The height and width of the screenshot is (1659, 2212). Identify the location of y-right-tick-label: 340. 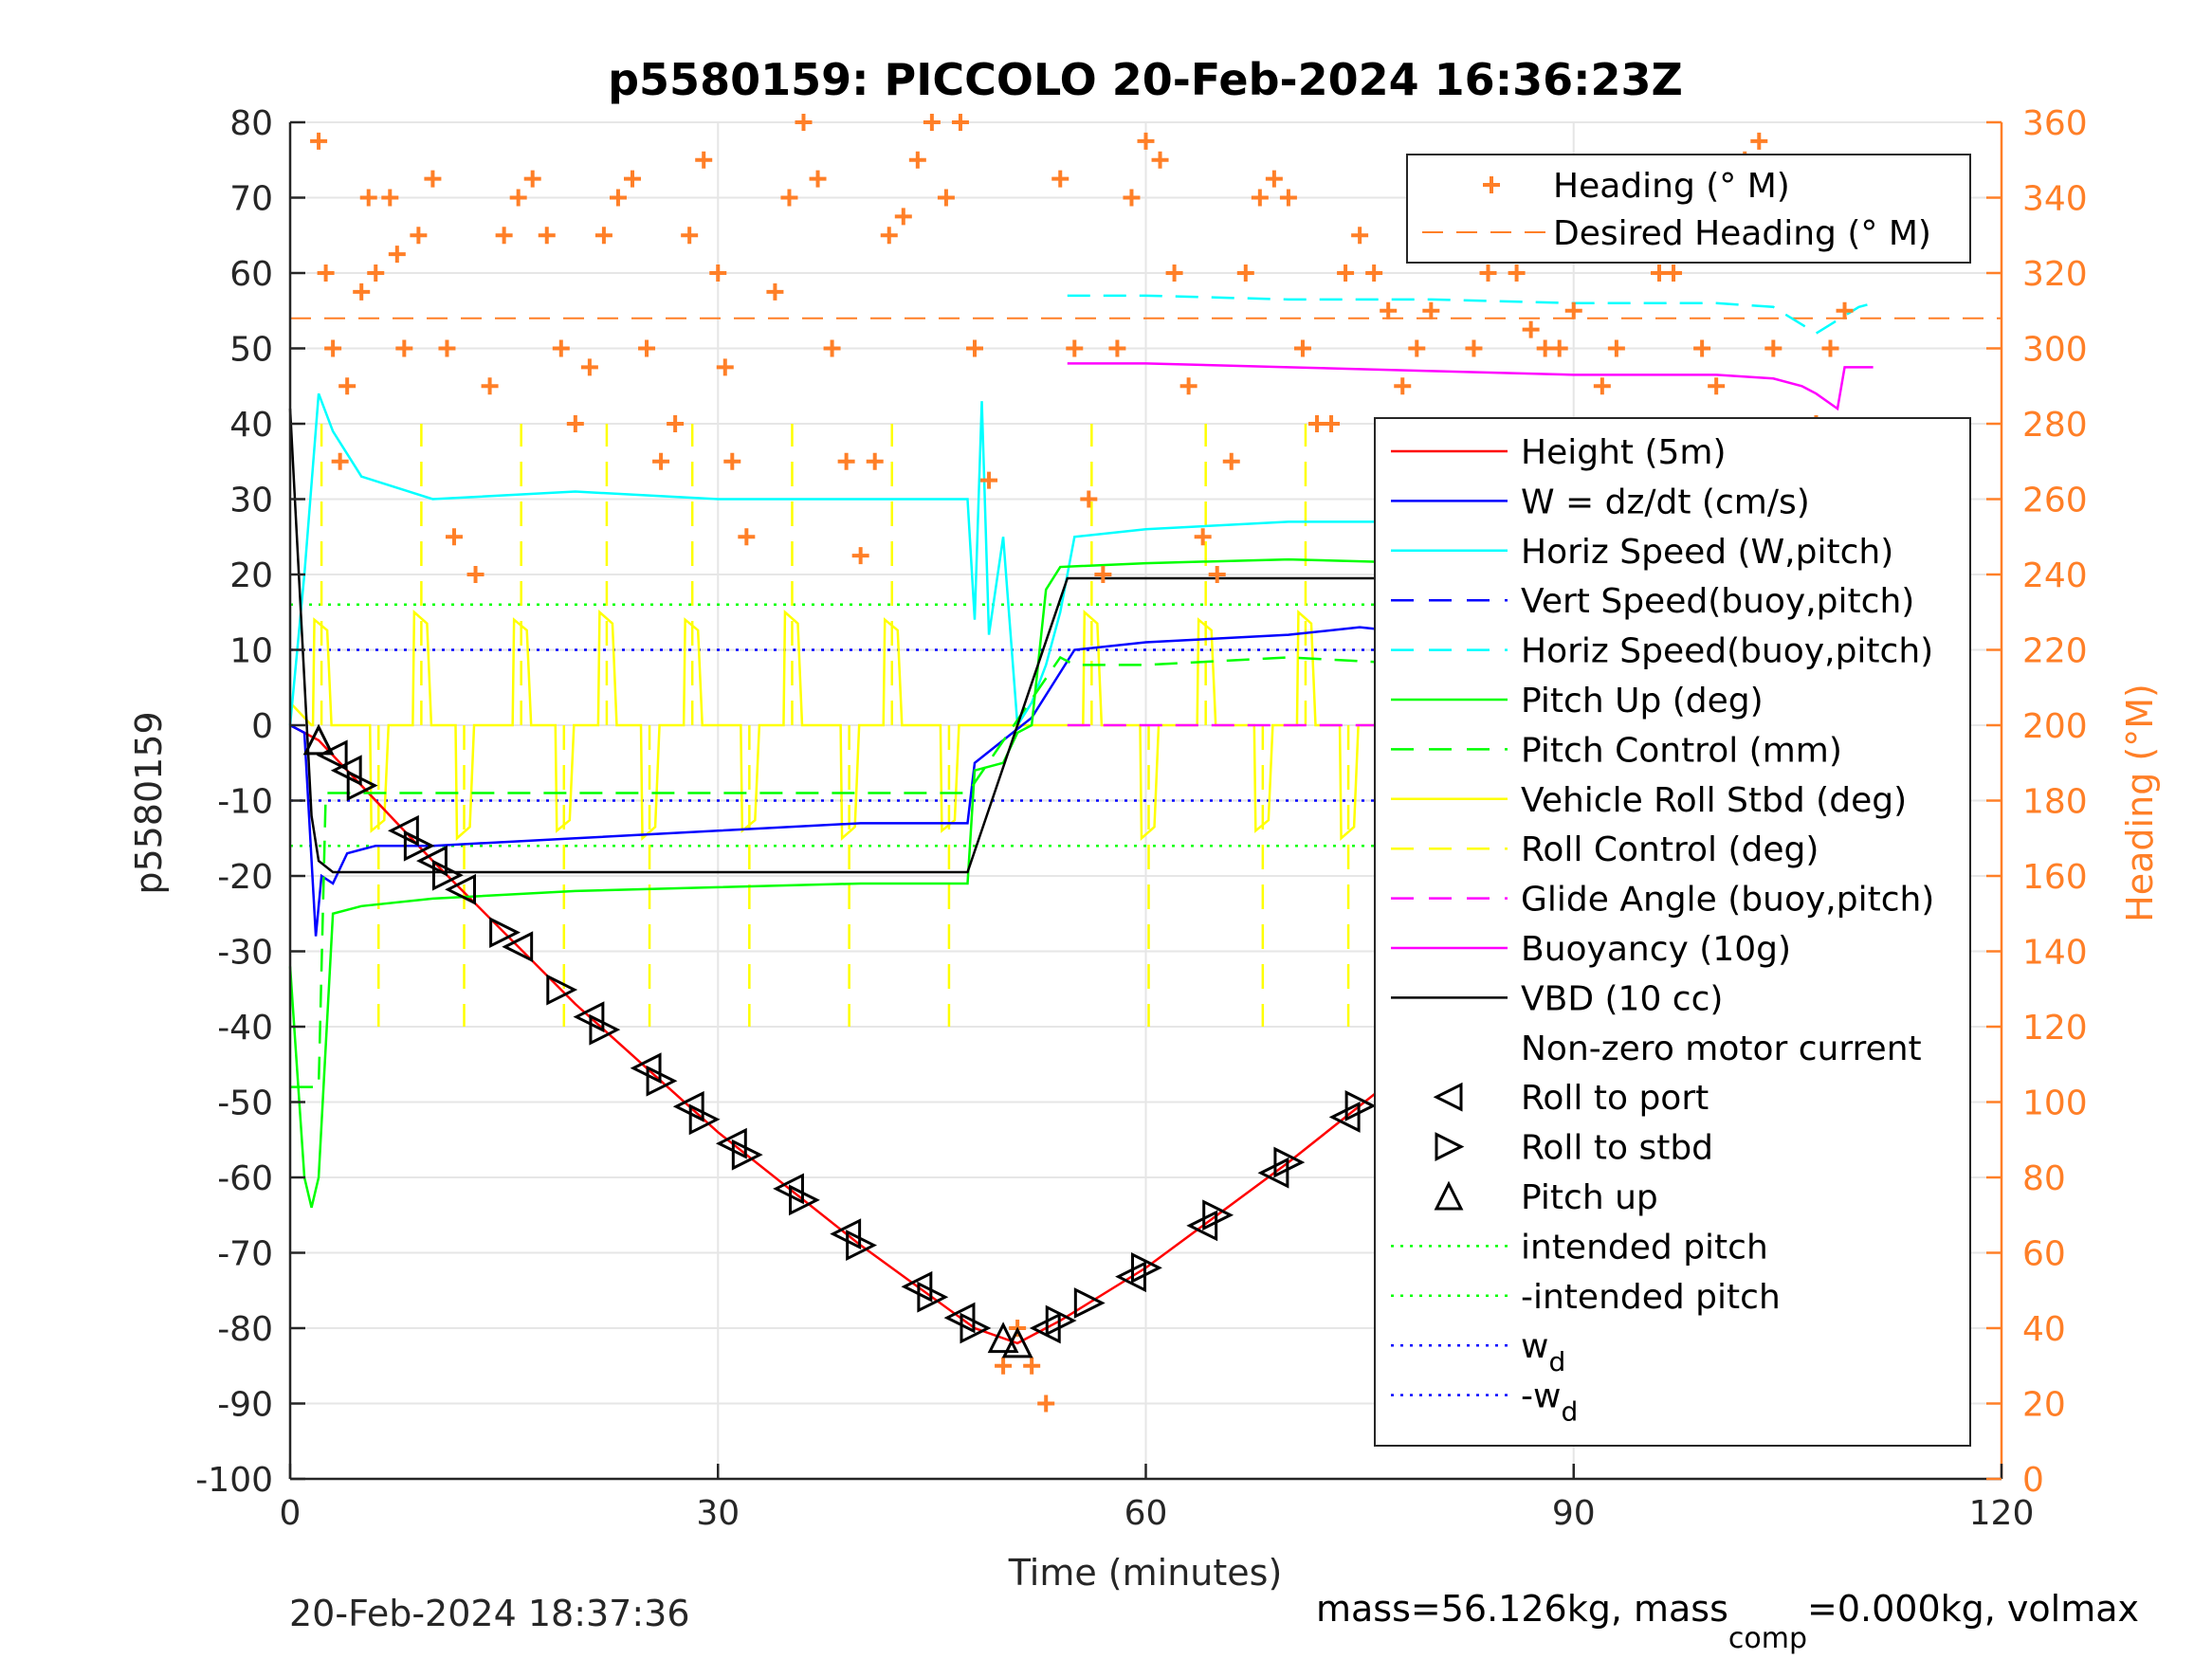
(2055, 199).